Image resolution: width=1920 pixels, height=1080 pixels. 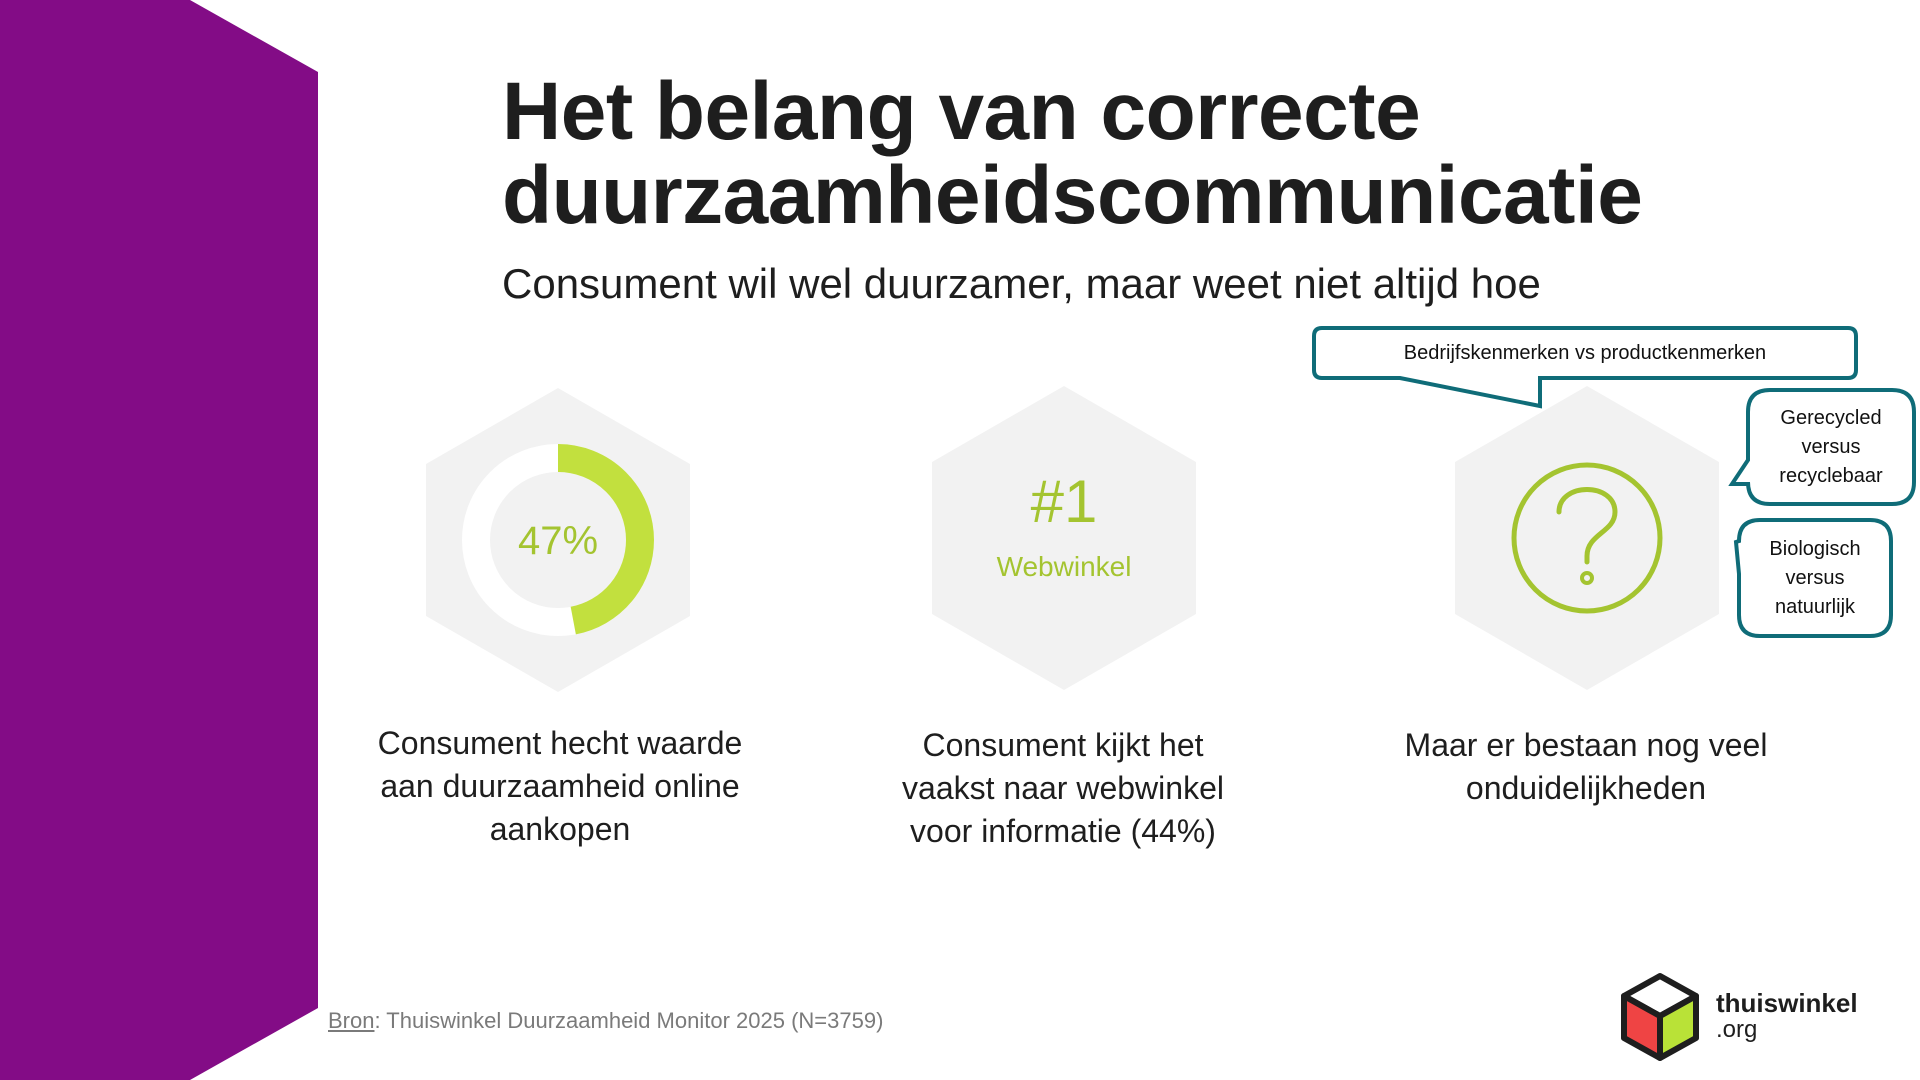 I want to click on stat-1-line: Consument hecht waarde, so click(x=560, y=743).